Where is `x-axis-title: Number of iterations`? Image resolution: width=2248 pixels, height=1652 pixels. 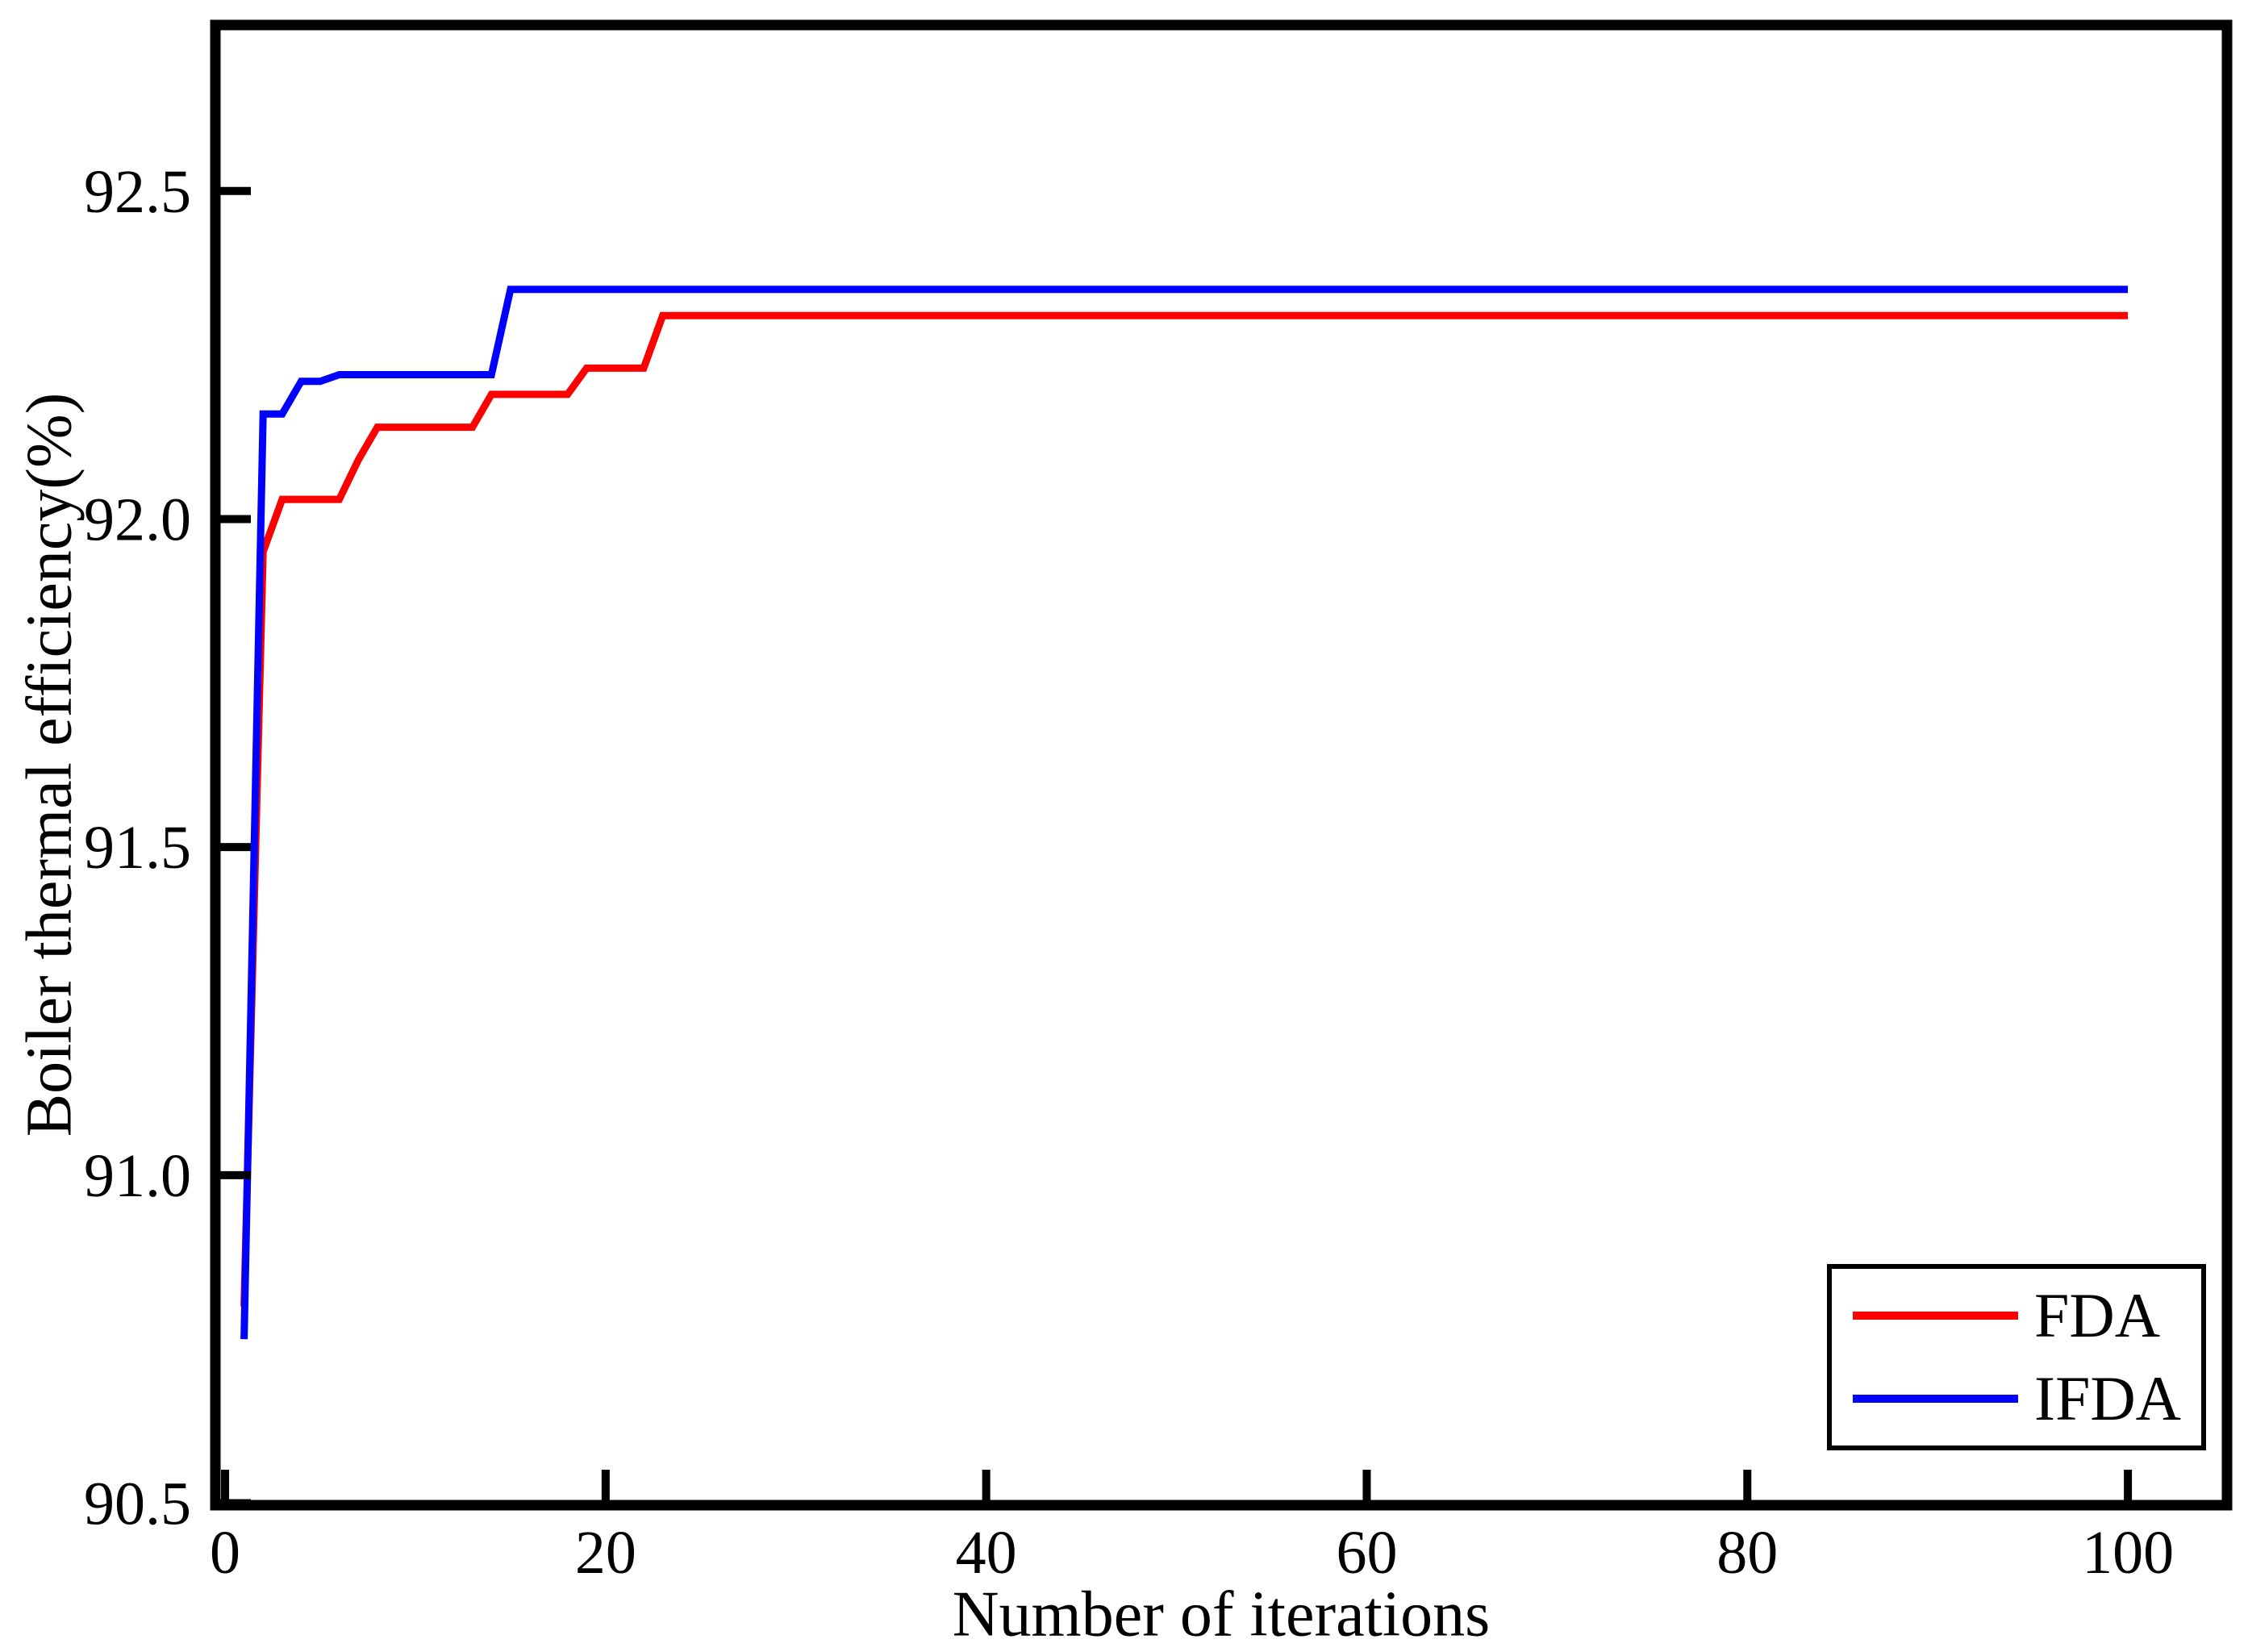 x-axis-title: Number of iterations is located at coordinates (1221, 1614).